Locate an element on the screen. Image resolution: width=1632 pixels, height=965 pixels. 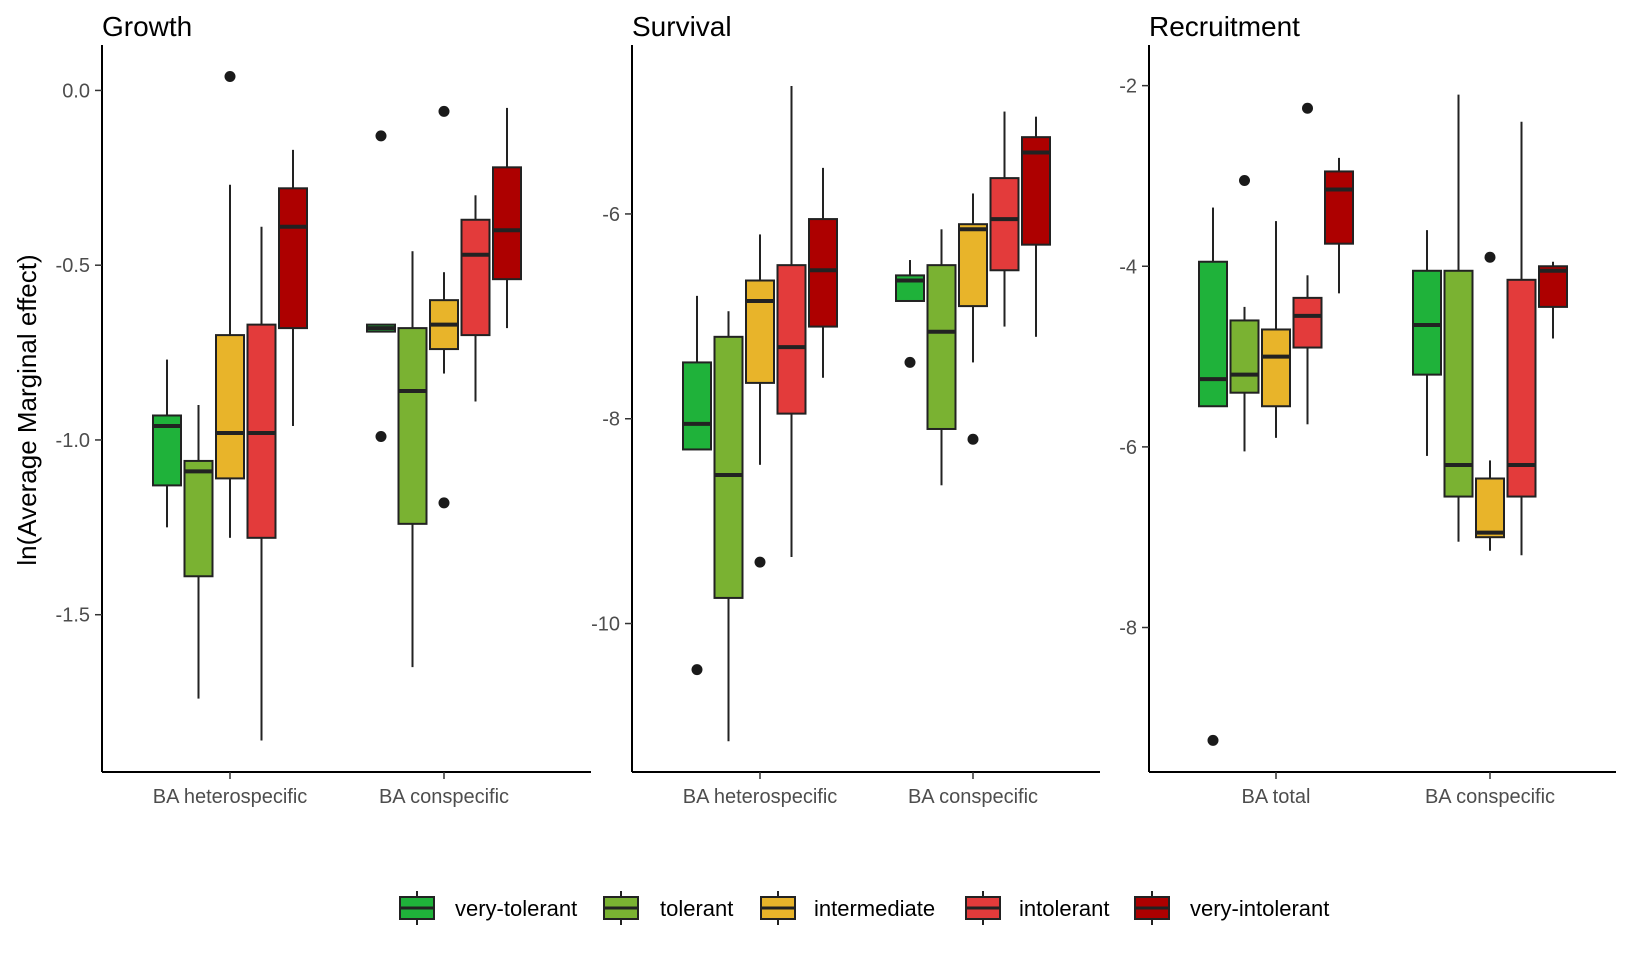
y-tick-label: -0.5 is located at coordinates (73, 266).